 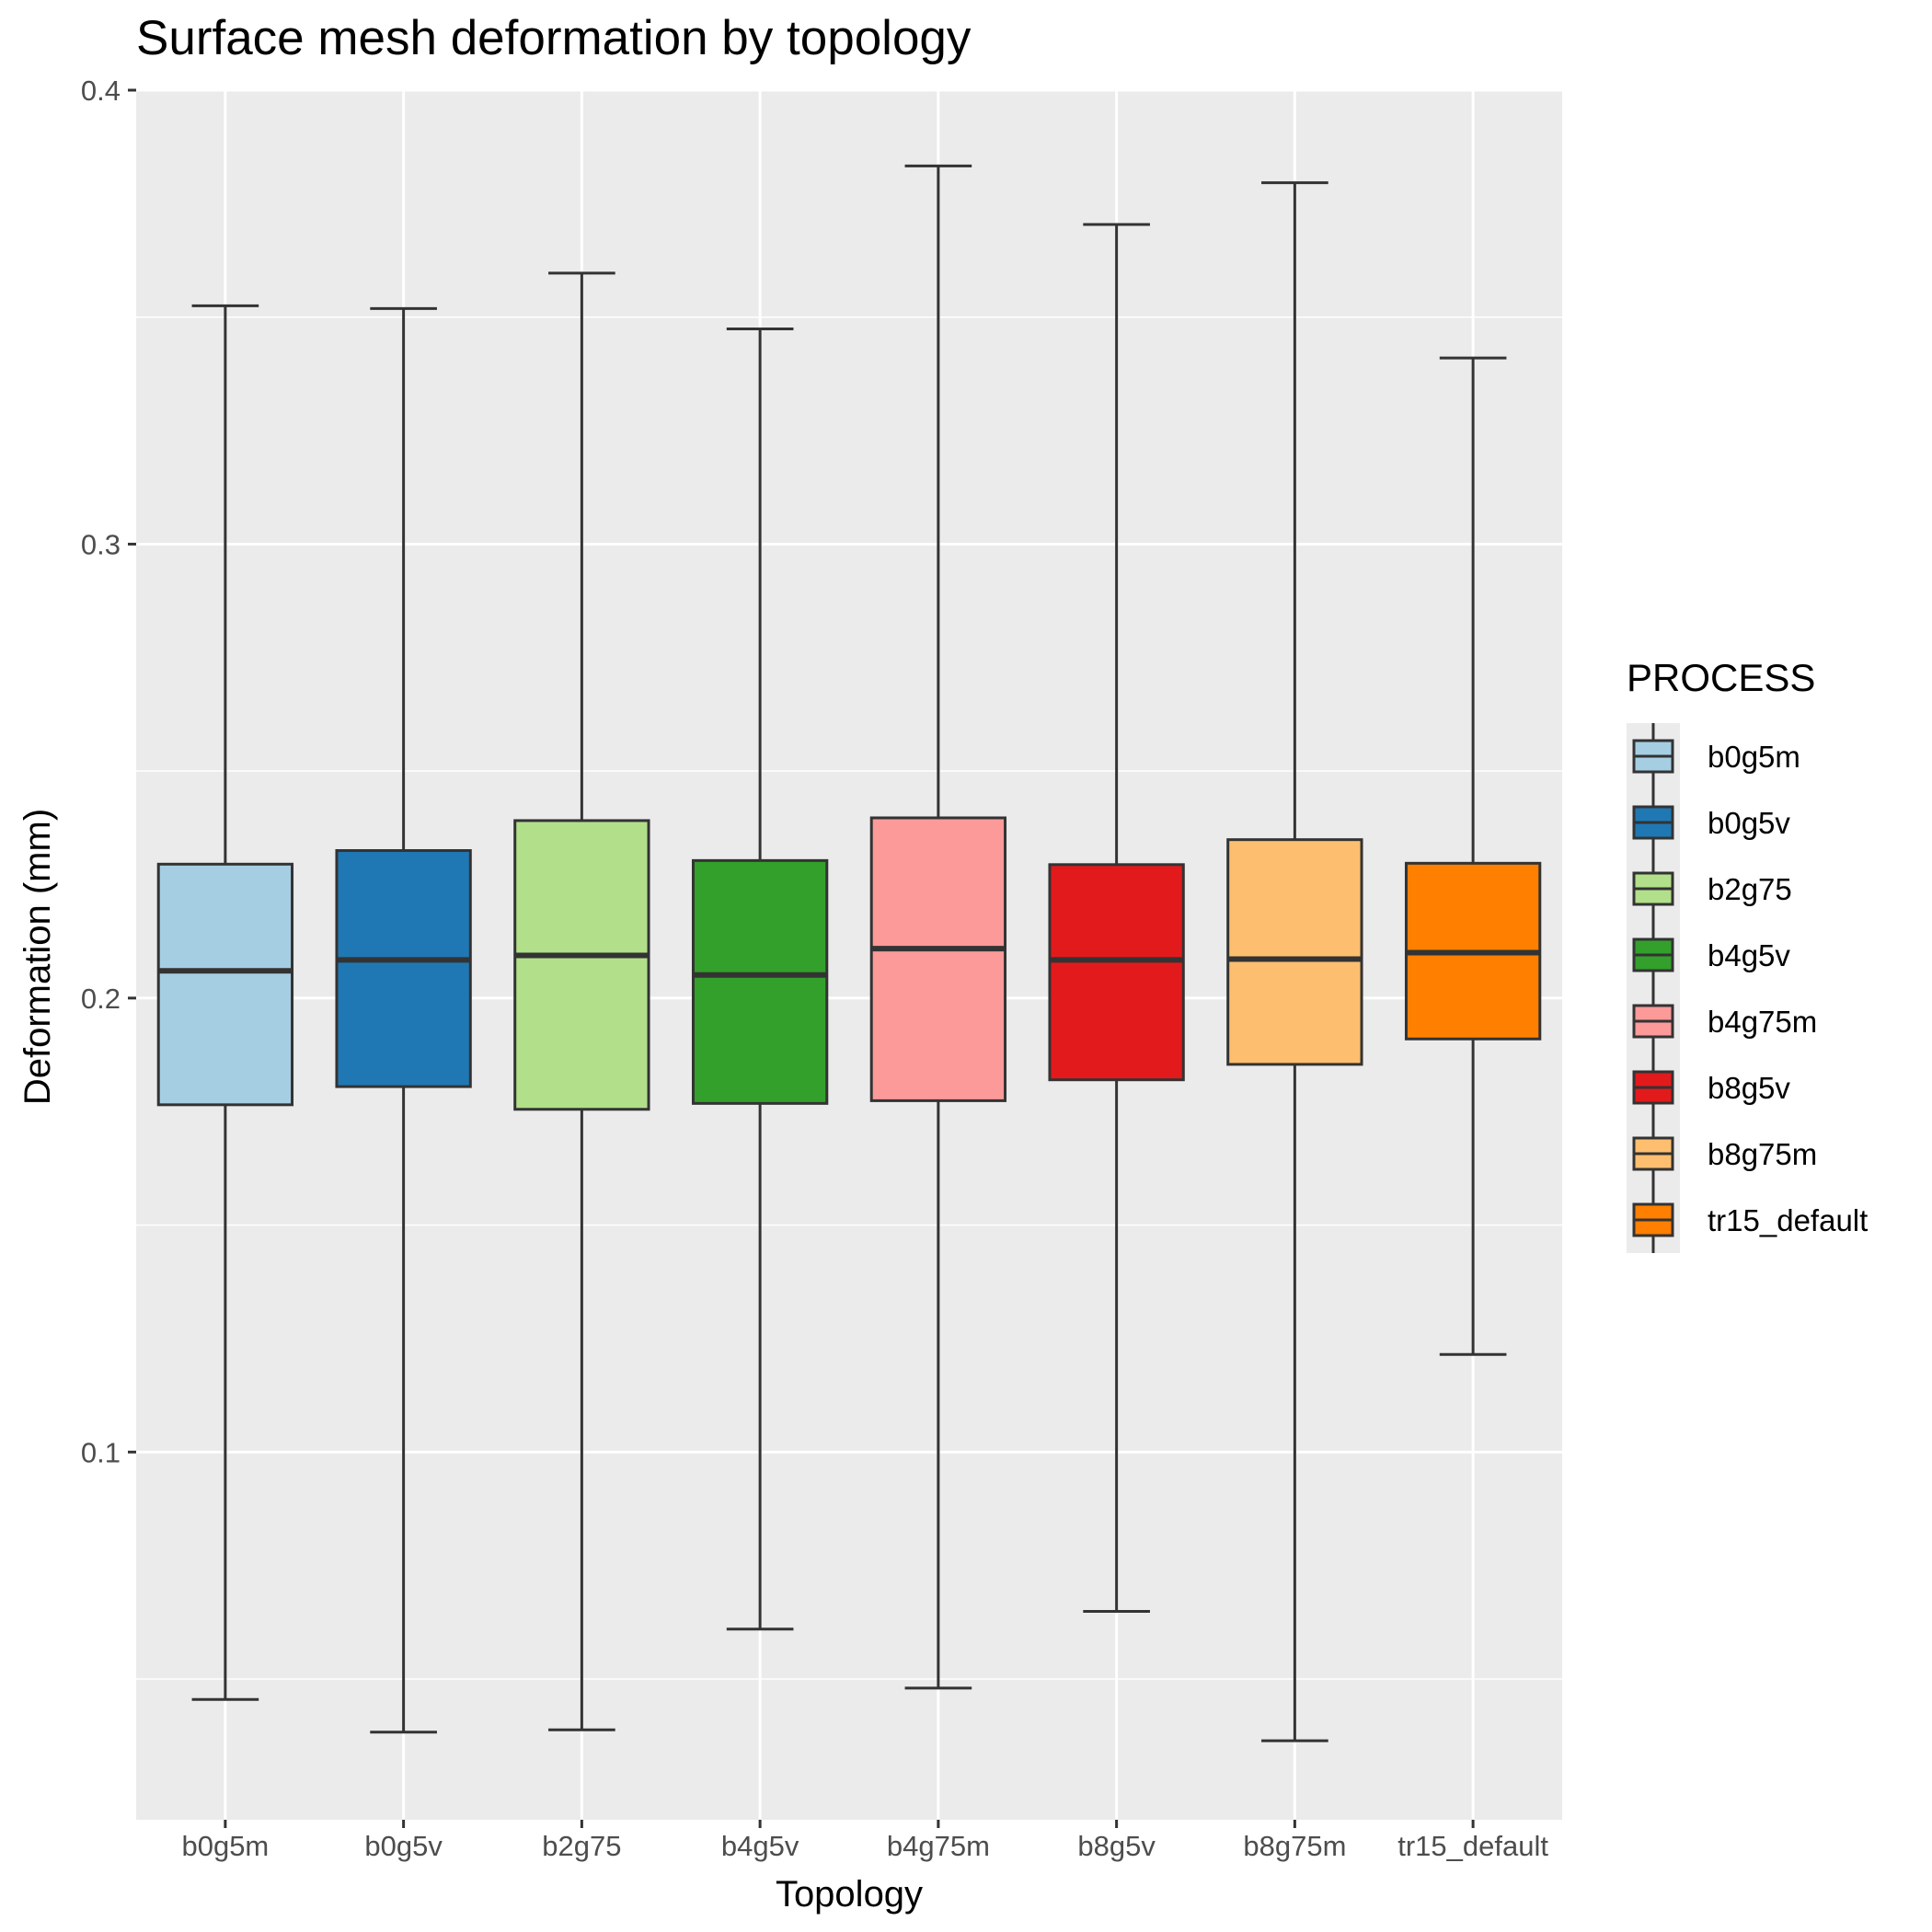 I want to click on x-tick-label: b4g5v, so click(x=760, y=1846).